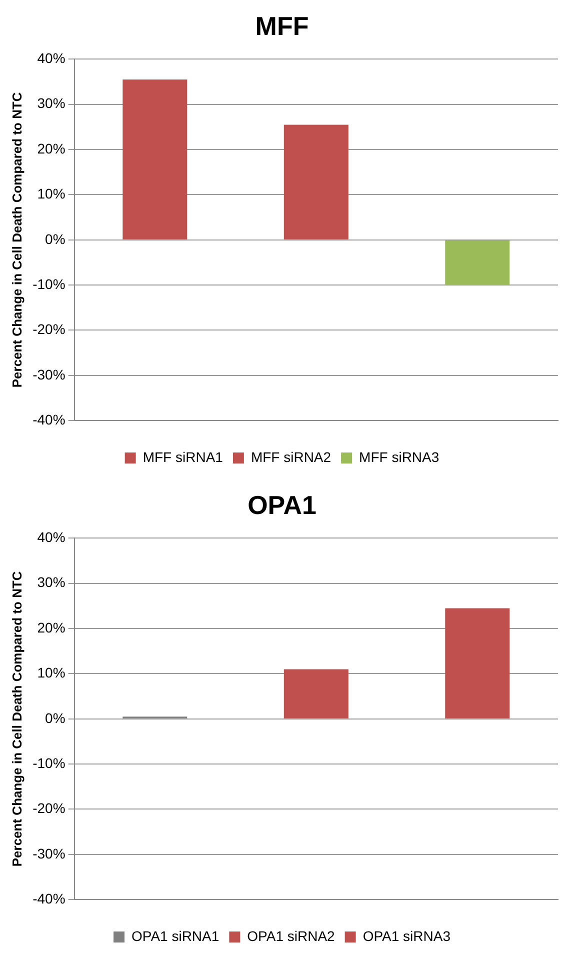 The width and height of the screenshot is (562, 958). What do you see at coordinates (399, 456) in the screenshot?
I see `legend-label: MFF siRNA3` at bounding box center [399, 456].